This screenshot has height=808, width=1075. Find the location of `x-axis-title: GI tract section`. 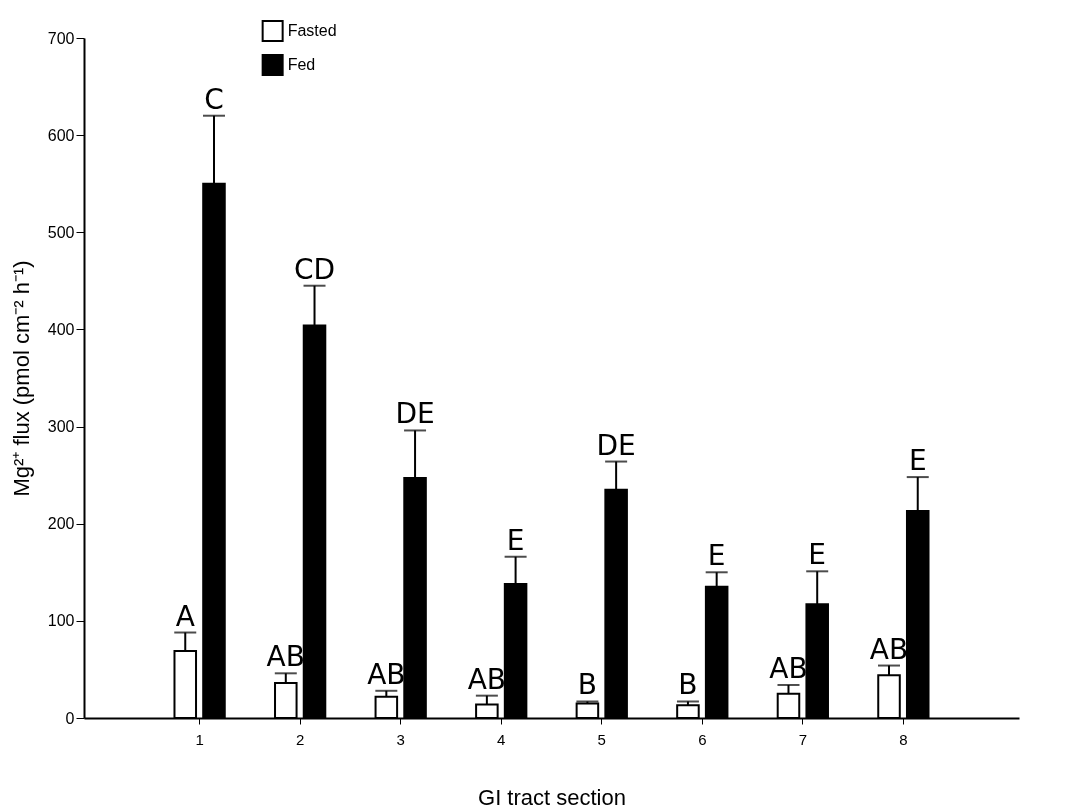

x-axis-title: GI tract section is located at coordinates (552, 796).